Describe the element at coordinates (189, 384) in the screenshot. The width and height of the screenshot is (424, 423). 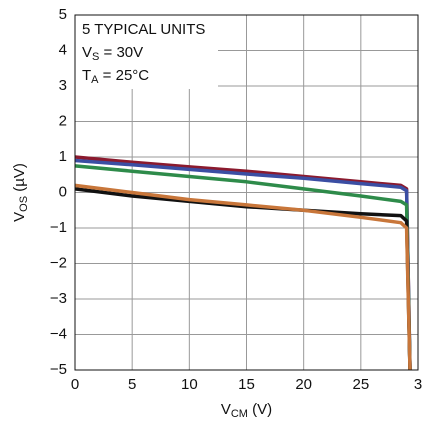
I see `x-tick-label: 10` at that location.